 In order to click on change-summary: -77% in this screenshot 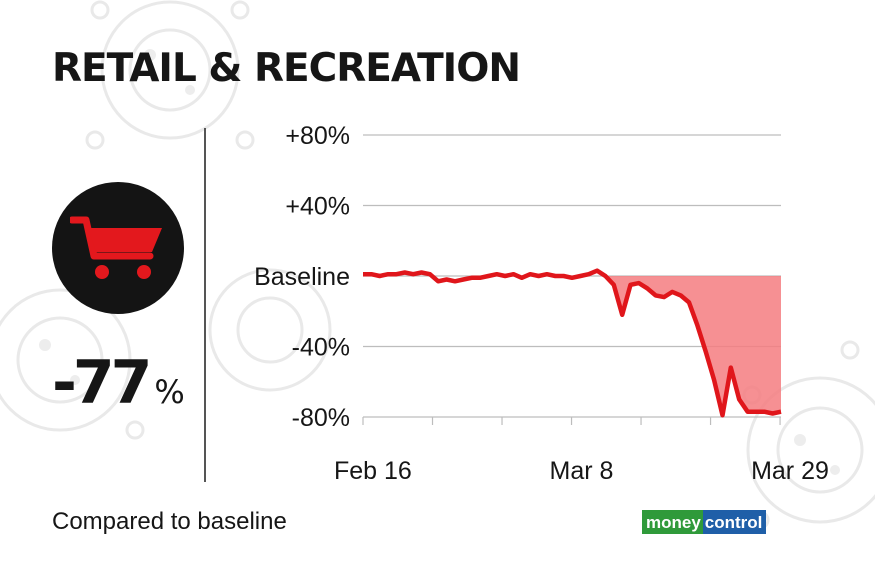, I will do `click(118, 383)`.